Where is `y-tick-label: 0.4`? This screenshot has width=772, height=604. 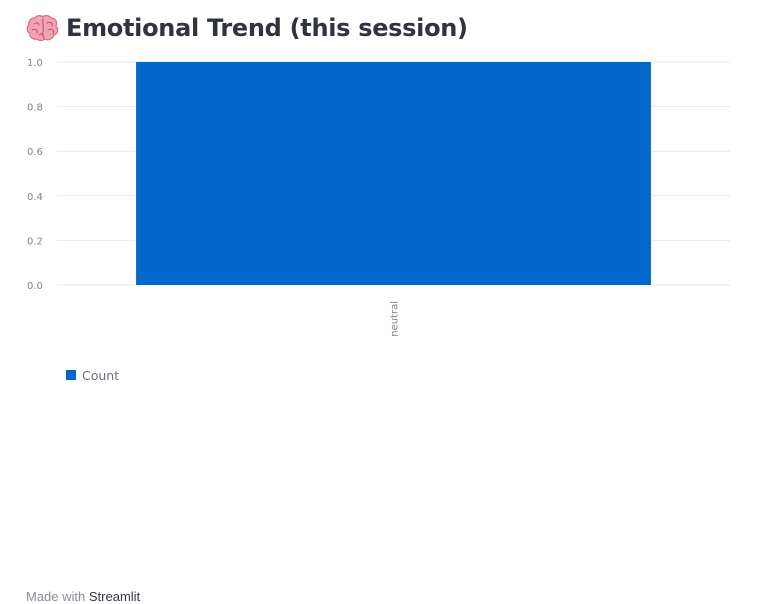
y-tick-label: 0.4 is located at coordinates (35, 197).